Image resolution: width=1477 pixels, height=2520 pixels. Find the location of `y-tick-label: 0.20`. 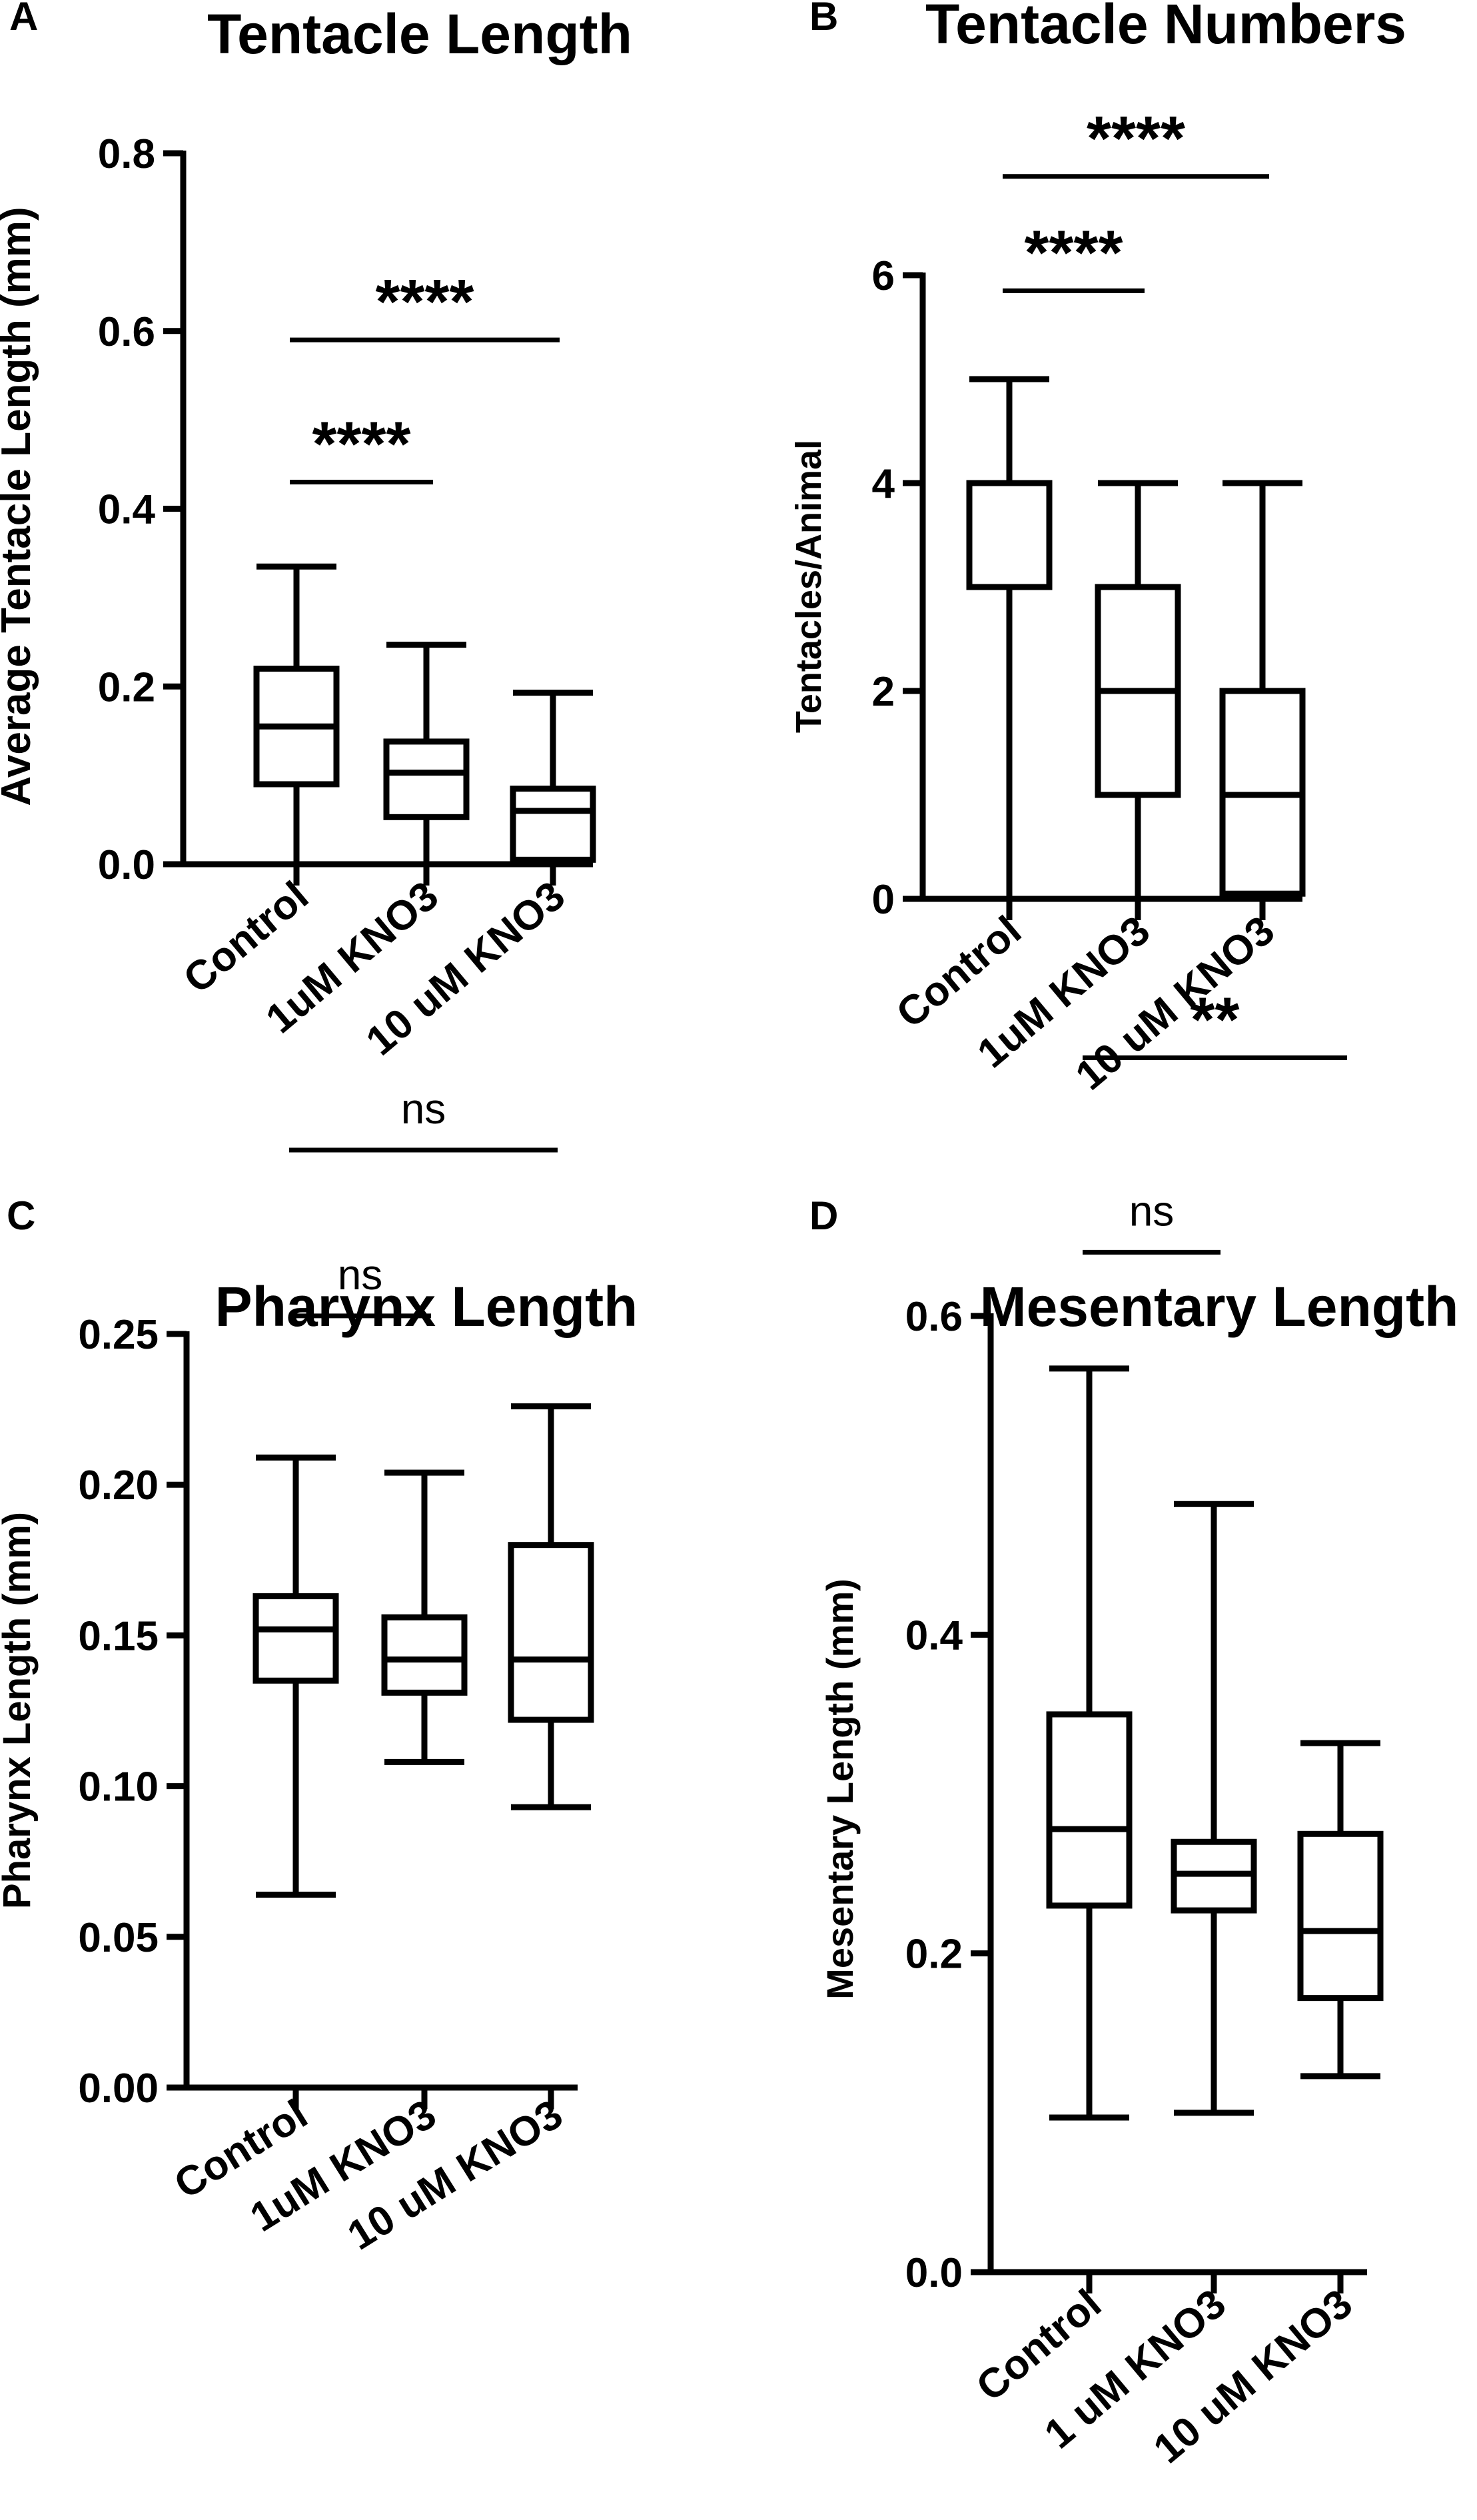

y-tick-label: 0.20 is located at coordinates (119, 1486).